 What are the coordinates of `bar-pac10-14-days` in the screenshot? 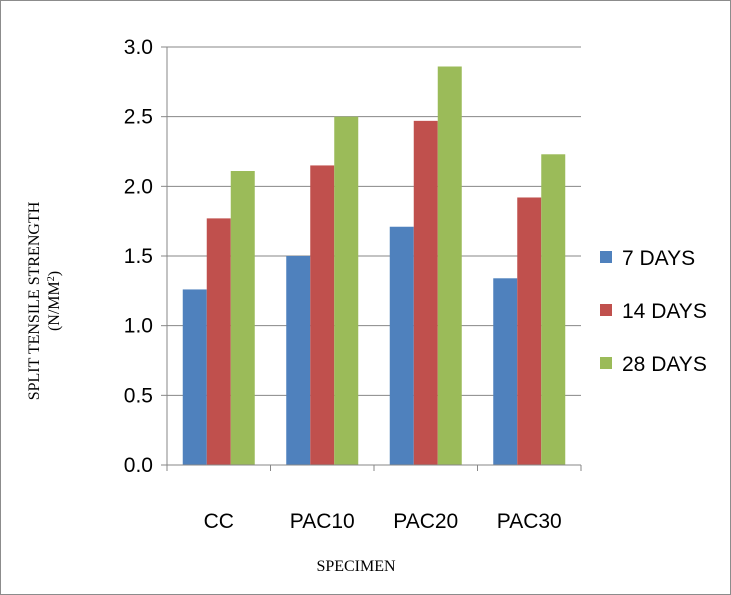 It's located at (322, 315).